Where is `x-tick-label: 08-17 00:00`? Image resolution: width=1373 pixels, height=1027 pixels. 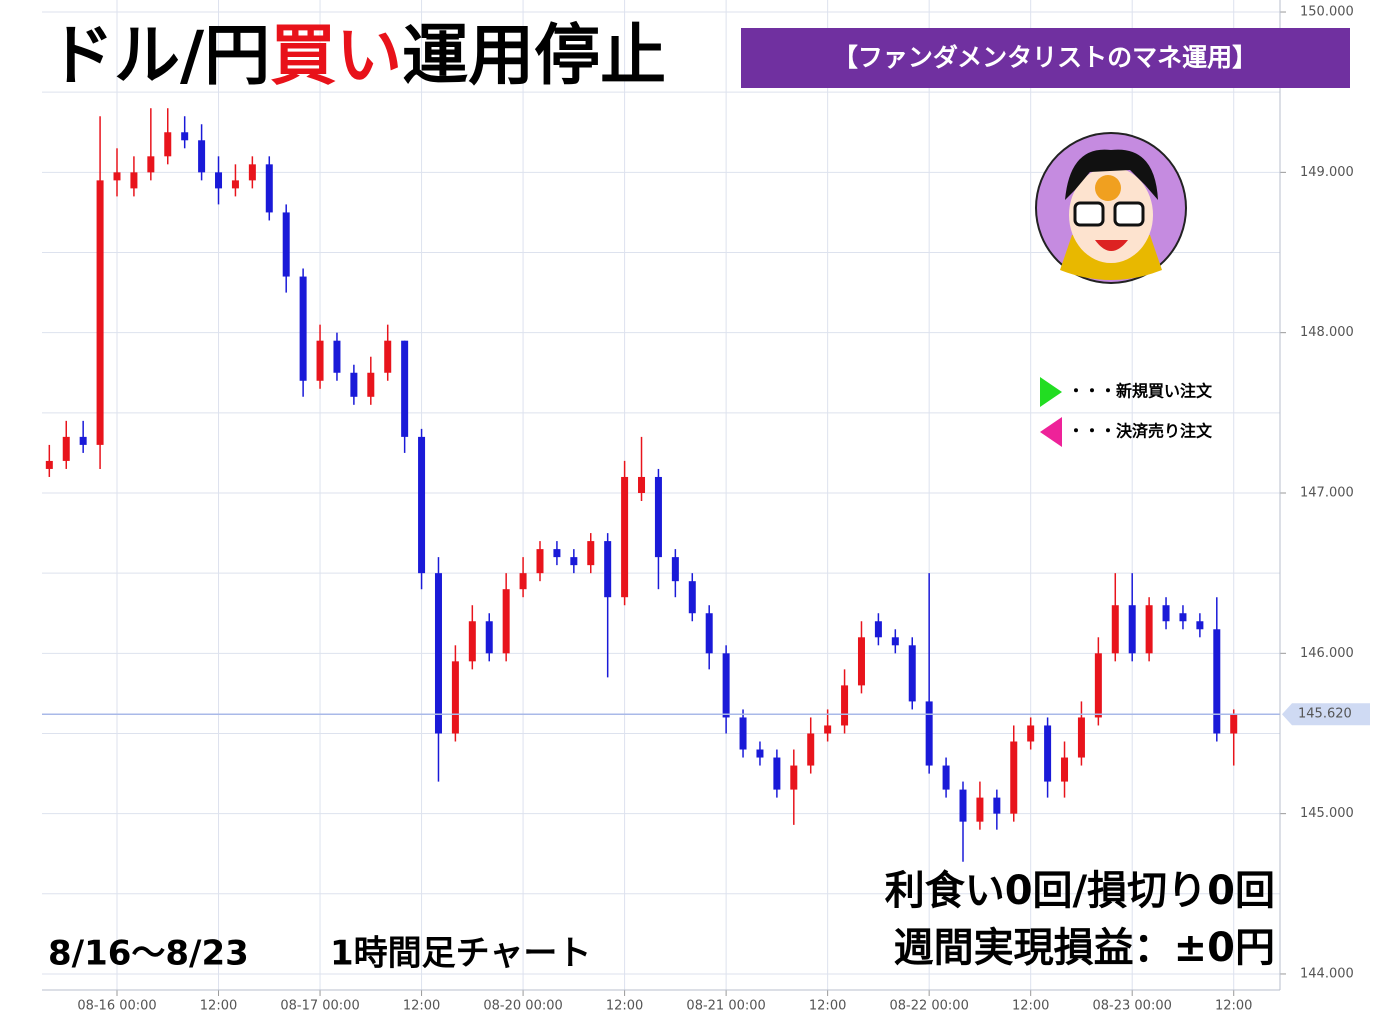 x-tick-label: 08-17 00:00 is located at coordinates (319, 1006).